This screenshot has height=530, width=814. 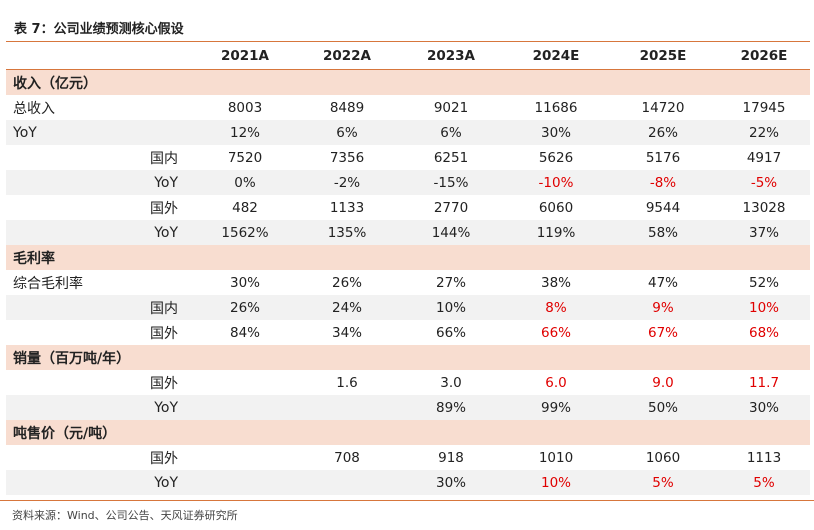 I want to click on section-label: 销量（百万吨/年）, so click(x=72, y=358).